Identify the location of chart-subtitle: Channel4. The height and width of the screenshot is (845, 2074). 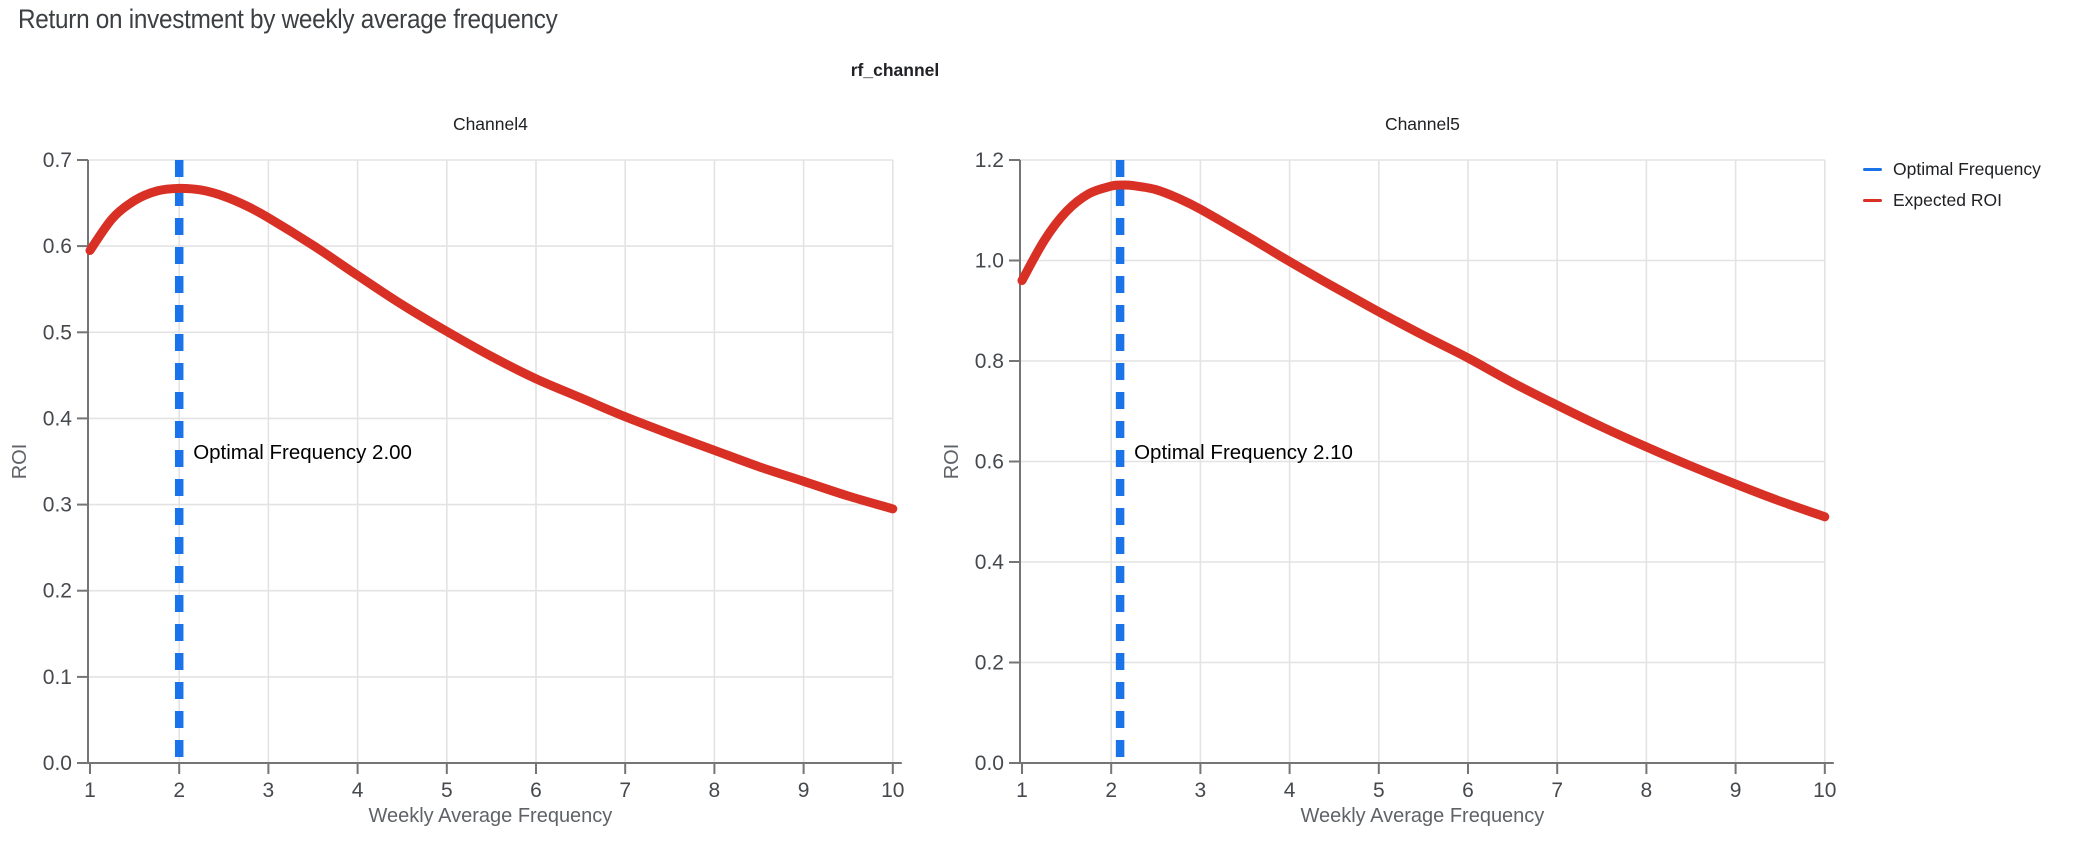
(490, 124).